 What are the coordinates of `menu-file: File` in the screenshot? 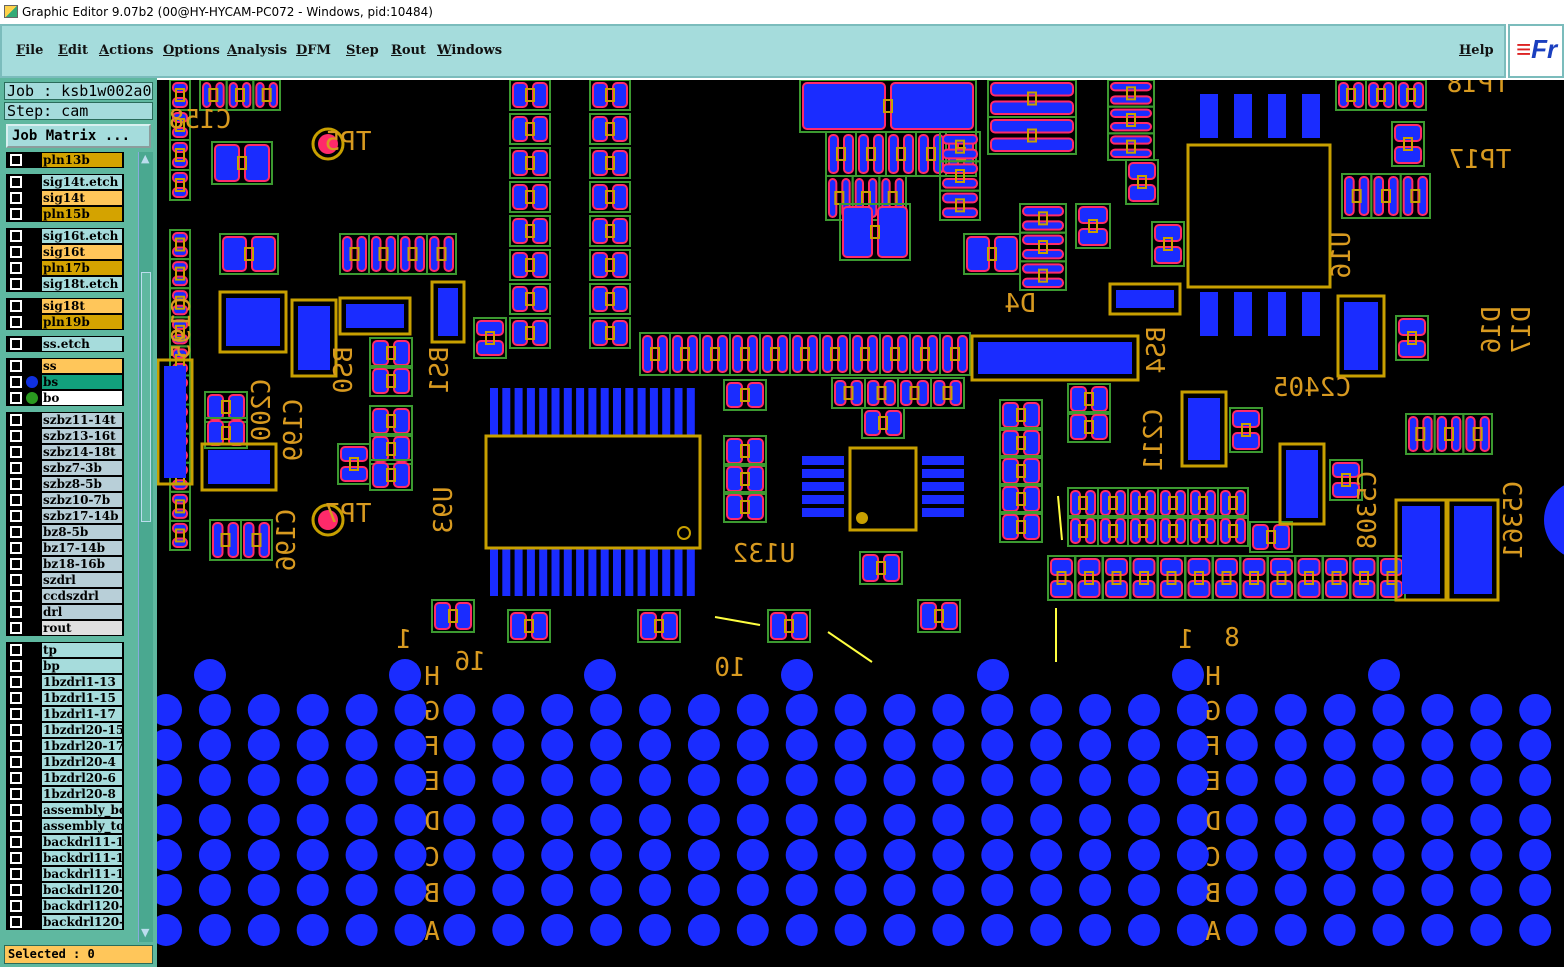 It's located at (30, 50).